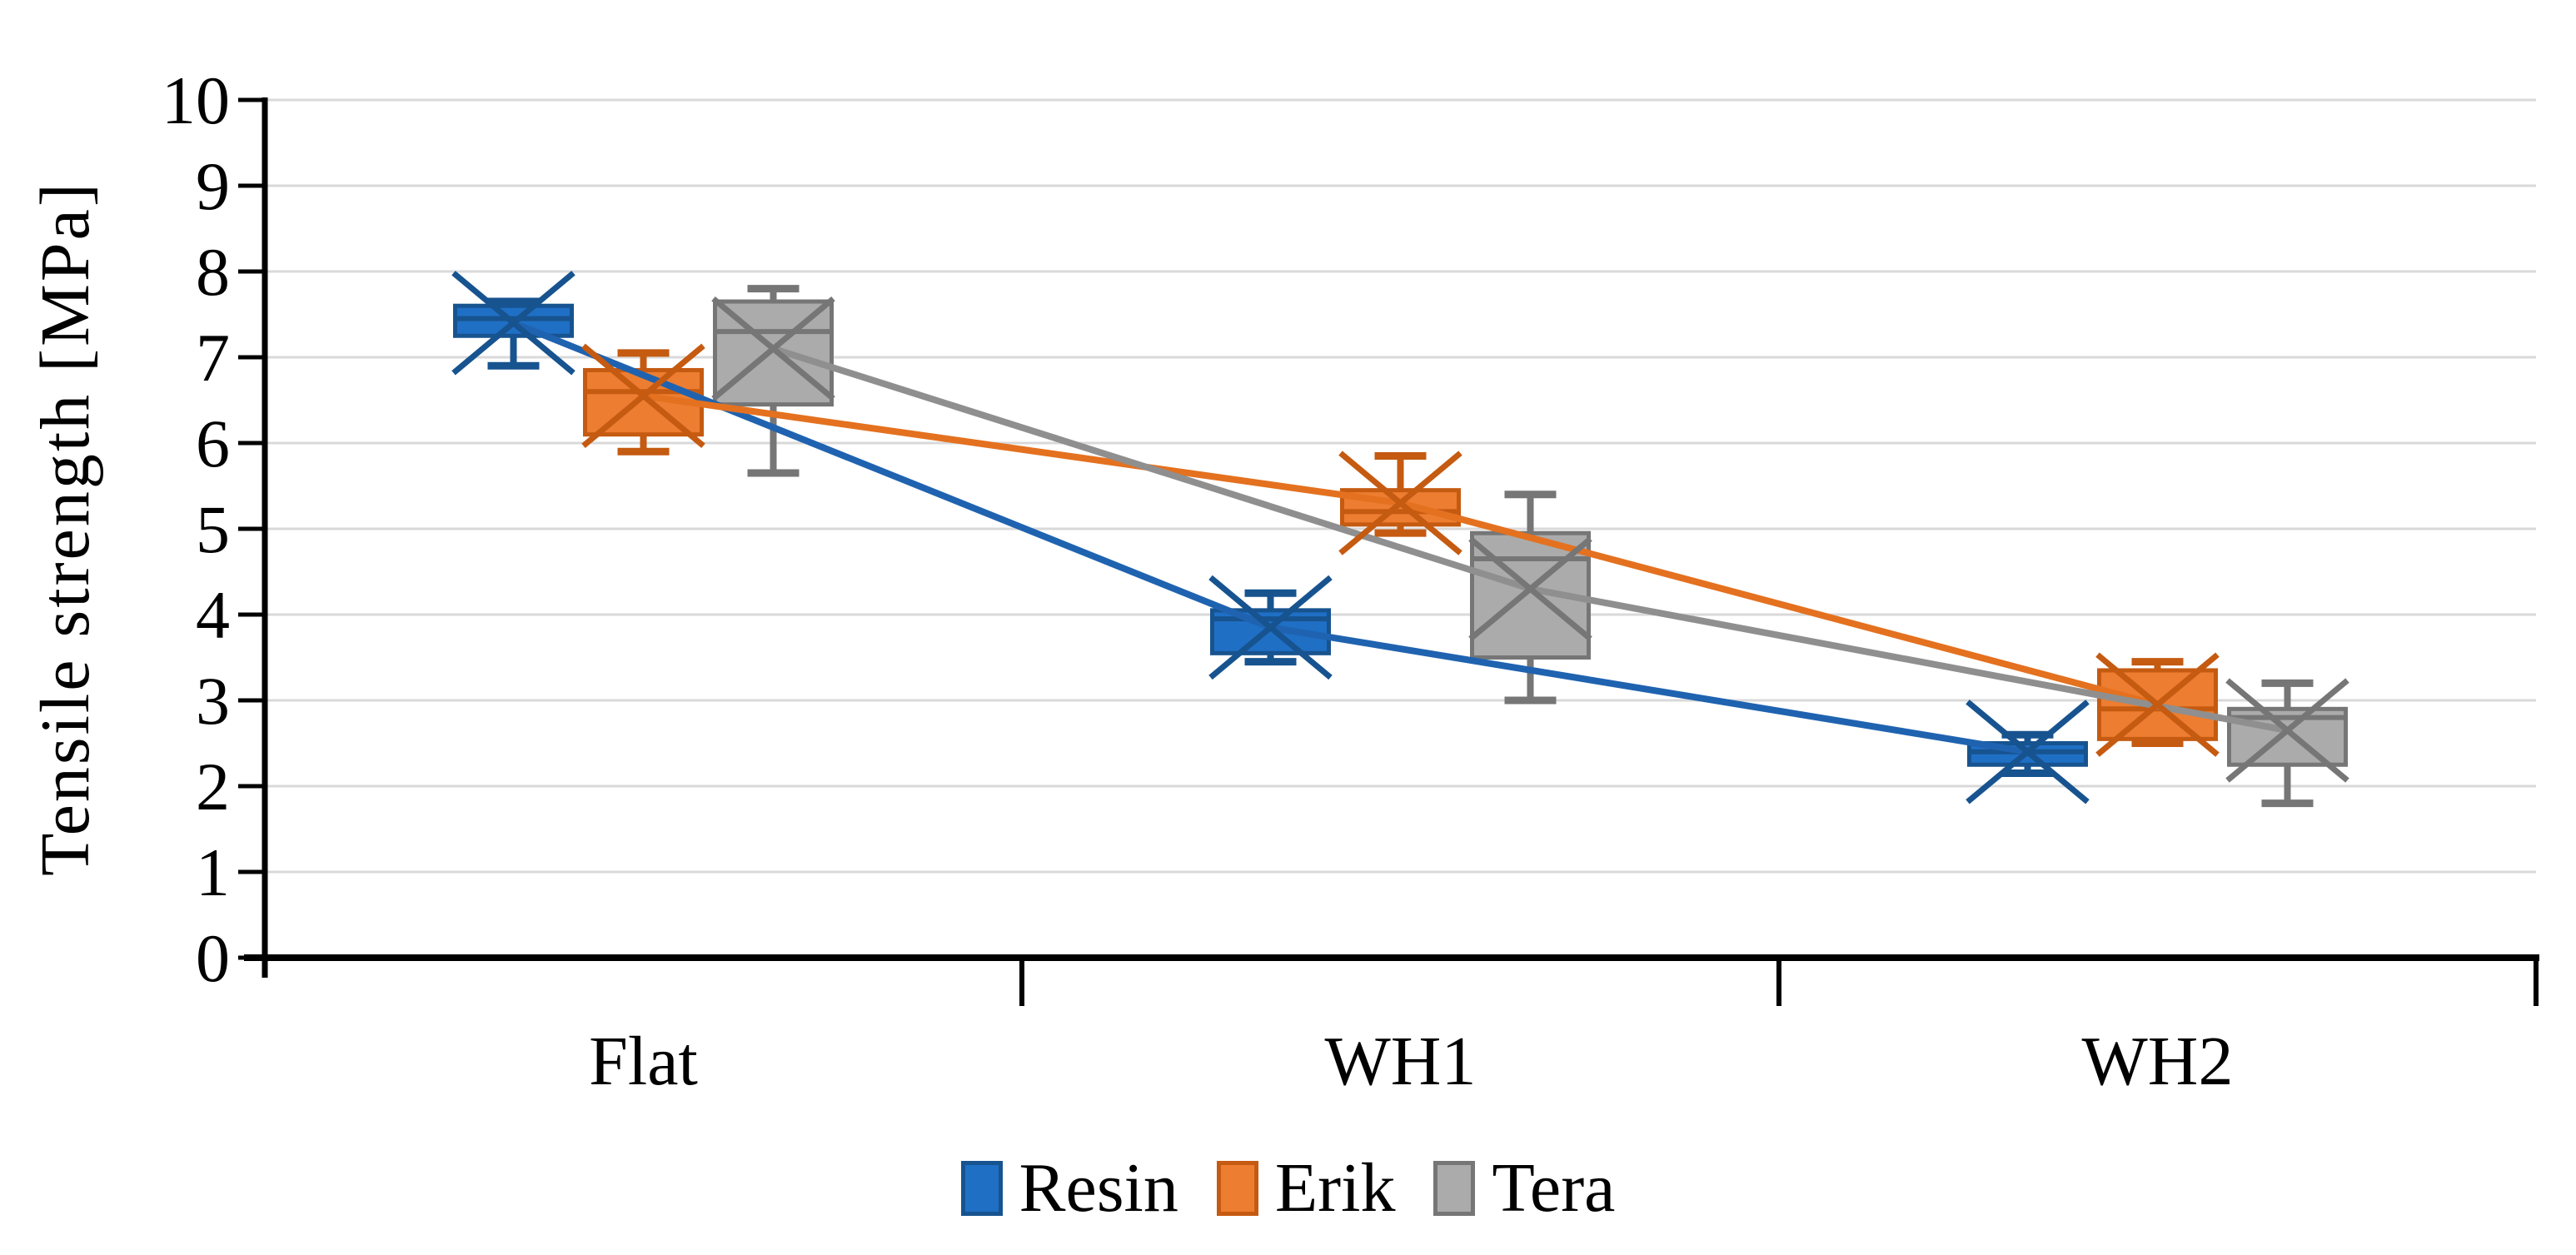  I want to click on mean-marker-tera-wh1, so click(1530, 589).